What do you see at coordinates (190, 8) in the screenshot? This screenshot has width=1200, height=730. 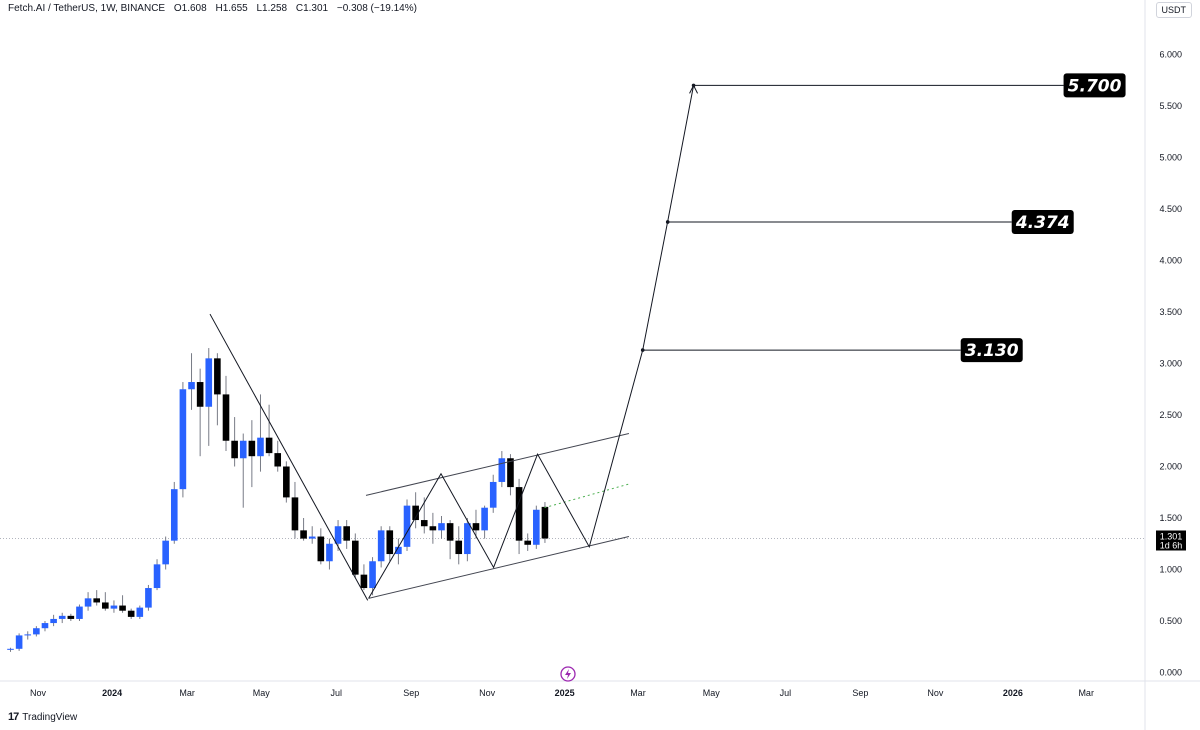 I see `ohlc-open: O1.608` at bounding box center [190, 8].